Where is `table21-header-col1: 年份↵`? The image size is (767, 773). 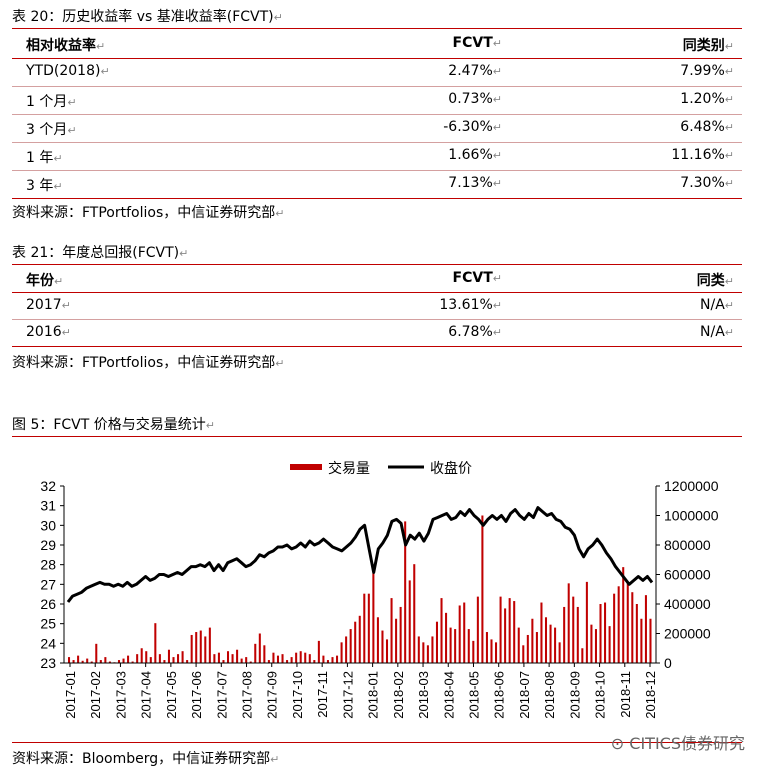
table21-header-col1: 年份↵ is located at coordinates (45, 281).